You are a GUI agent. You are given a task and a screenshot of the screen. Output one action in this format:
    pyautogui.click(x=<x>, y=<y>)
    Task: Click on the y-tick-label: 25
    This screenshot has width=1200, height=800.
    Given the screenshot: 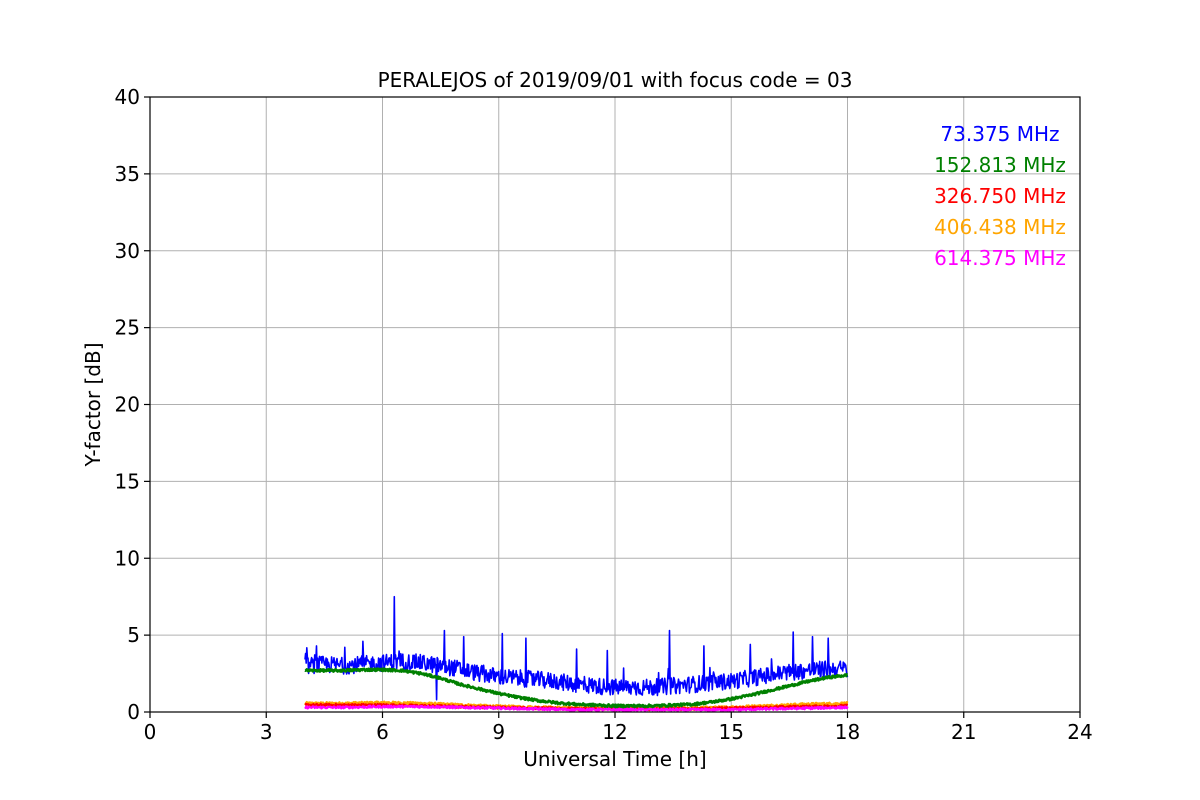 What is the action you would take?
    pyautogui.click(x=127, y=328)
    